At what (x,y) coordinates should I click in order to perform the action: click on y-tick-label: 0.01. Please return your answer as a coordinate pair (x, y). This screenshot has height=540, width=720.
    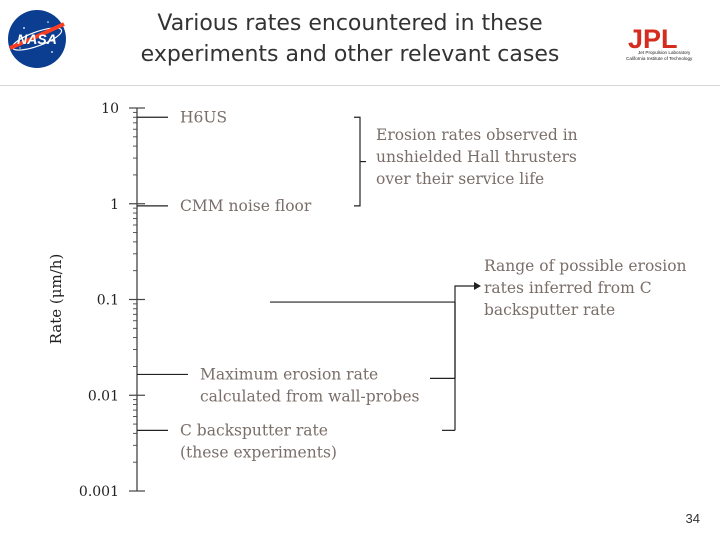
    Looking at the image, I should click on (103, 396).